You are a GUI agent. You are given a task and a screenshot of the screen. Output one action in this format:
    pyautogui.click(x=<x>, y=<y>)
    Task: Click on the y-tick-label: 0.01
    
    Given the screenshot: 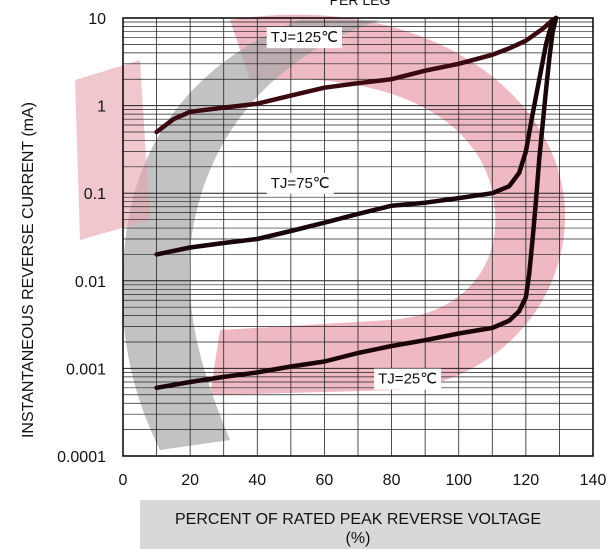 What is the action you would take?
    pyautogui.click(x=90, y=282)
    